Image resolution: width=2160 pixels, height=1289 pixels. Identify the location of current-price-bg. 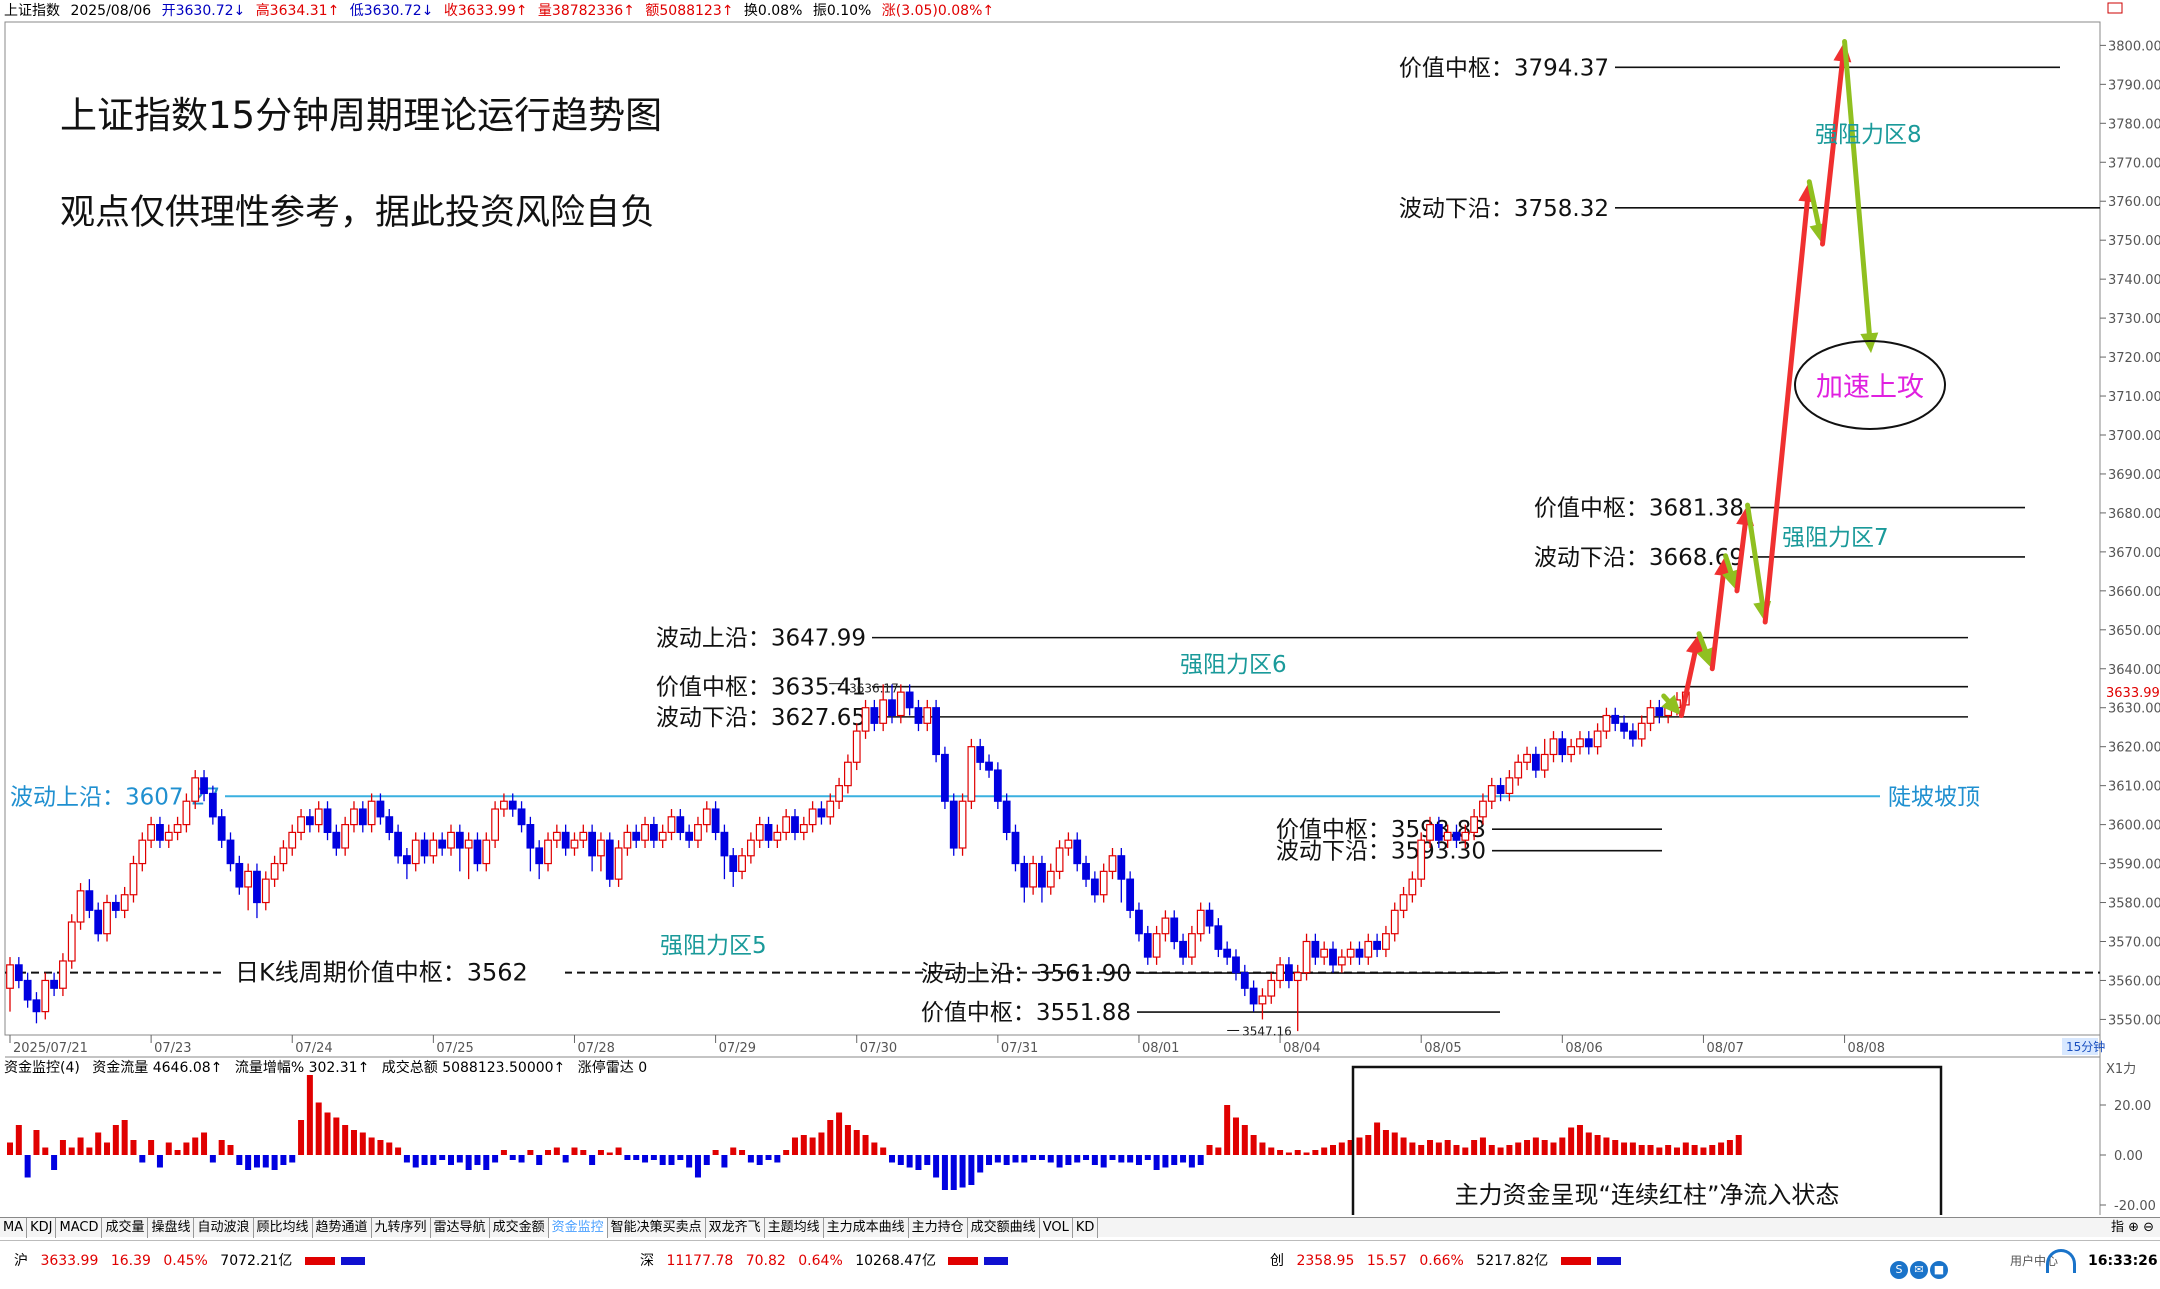
(2130, 692).